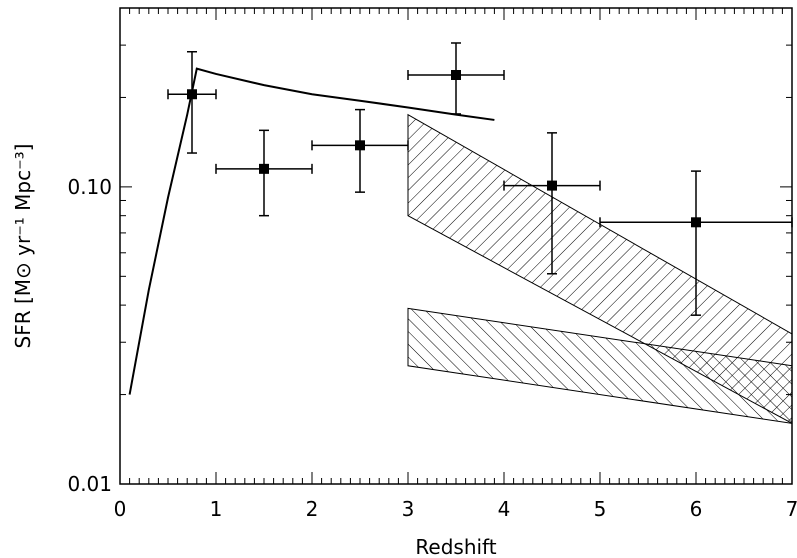 Image resolution: width=797 pixels, height=558 pixels. I want to click on x-tick-label: 4, so click(504, 509).